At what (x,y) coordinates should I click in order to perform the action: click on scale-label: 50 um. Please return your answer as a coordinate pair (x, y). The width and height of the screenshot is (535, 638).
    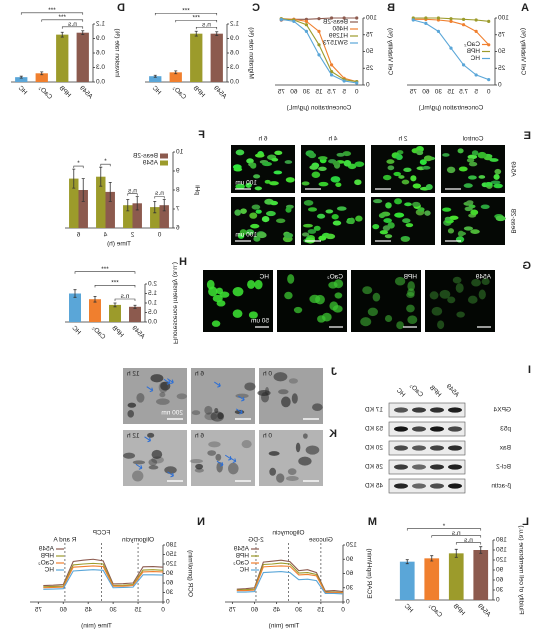
    Looking at the image, I should click on (260, 321).